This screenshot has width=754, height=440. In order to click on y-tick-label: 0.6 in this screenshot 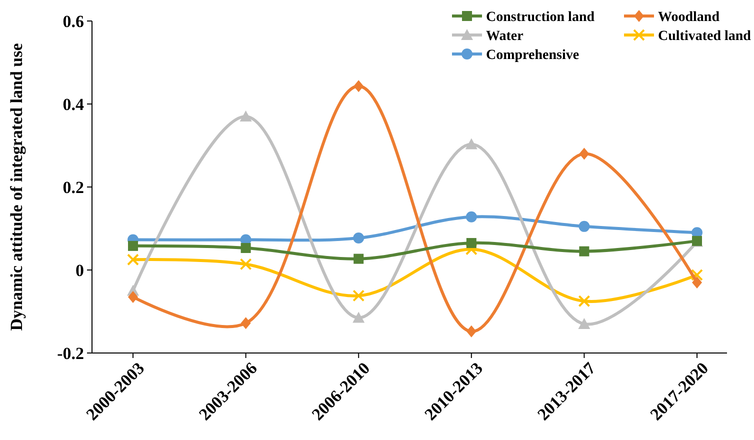, I will do `click(73, 21)`.